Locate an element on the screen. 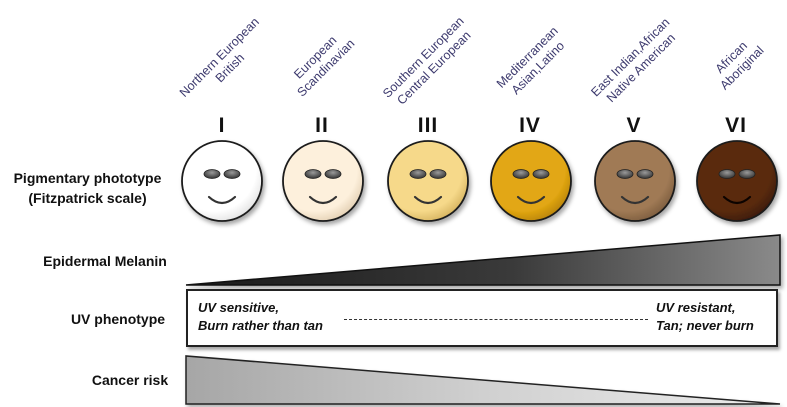  phototype-numeral-5: V is located at coordinates (634, 125).